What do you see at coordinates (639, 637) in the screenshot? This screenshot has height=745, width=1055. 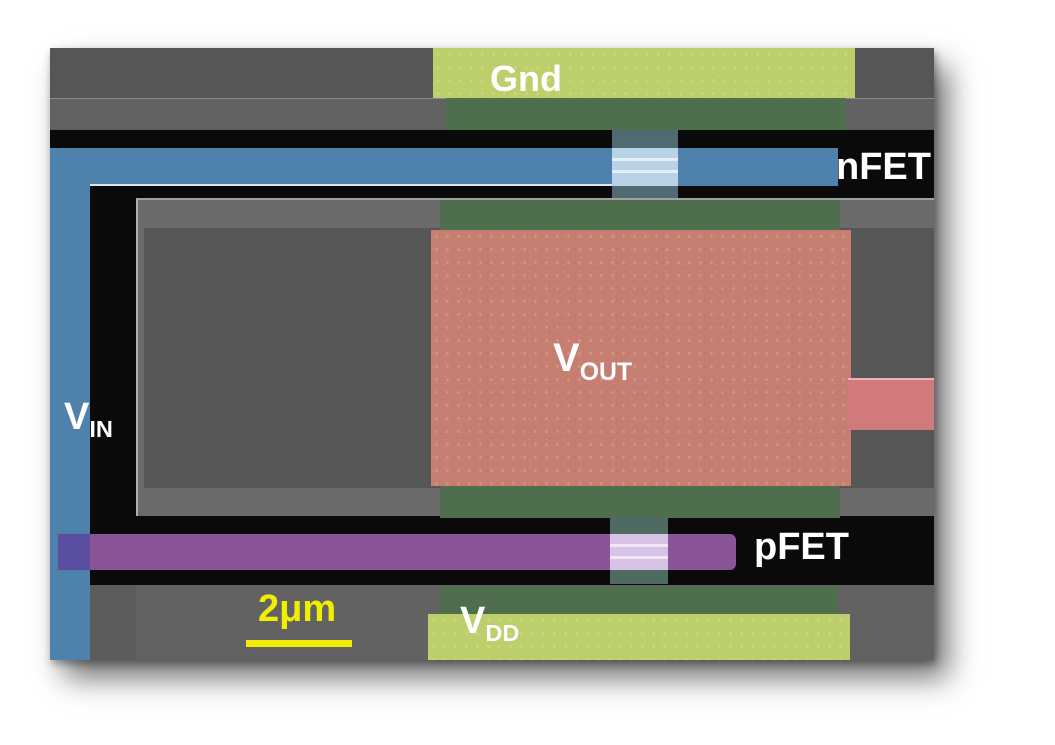 I see `vdd-pad` at bounding box center [639, 637].